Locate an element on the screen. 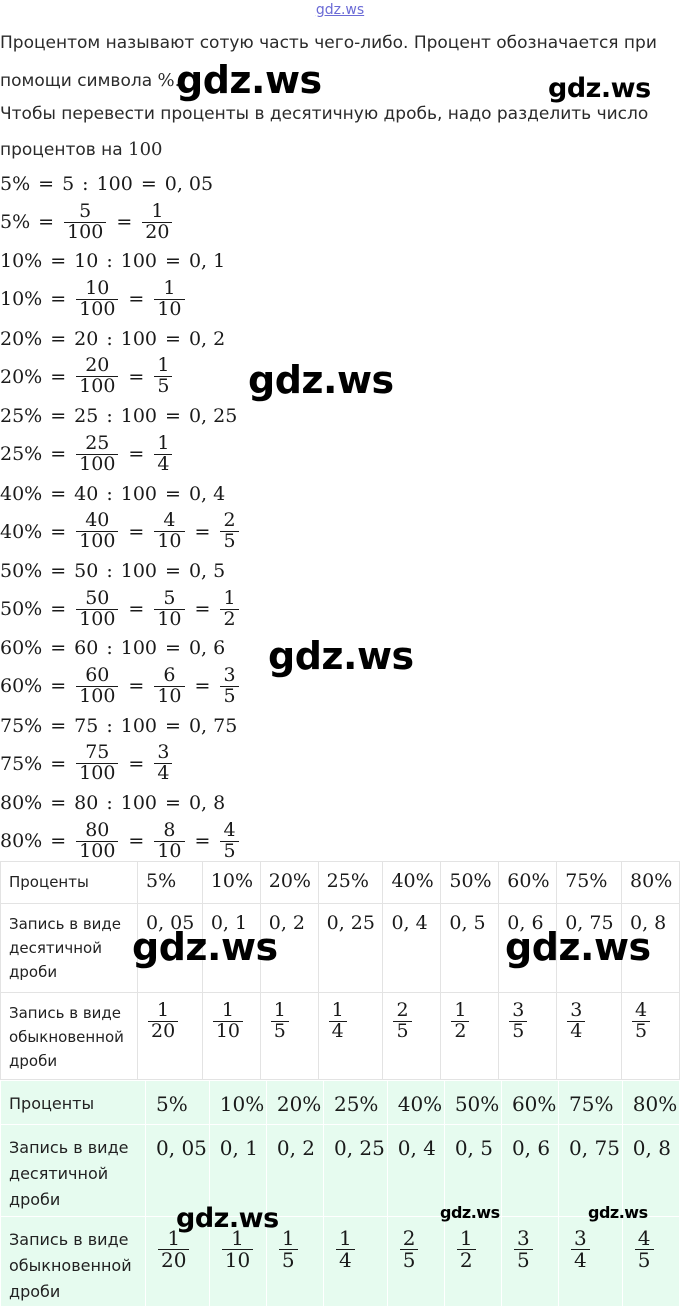 Image resolution: width=680 pixels, height=1307 pixels. formula-fraction: 5% = 5 100 = 1 20 is located at coordinates (87, 222).